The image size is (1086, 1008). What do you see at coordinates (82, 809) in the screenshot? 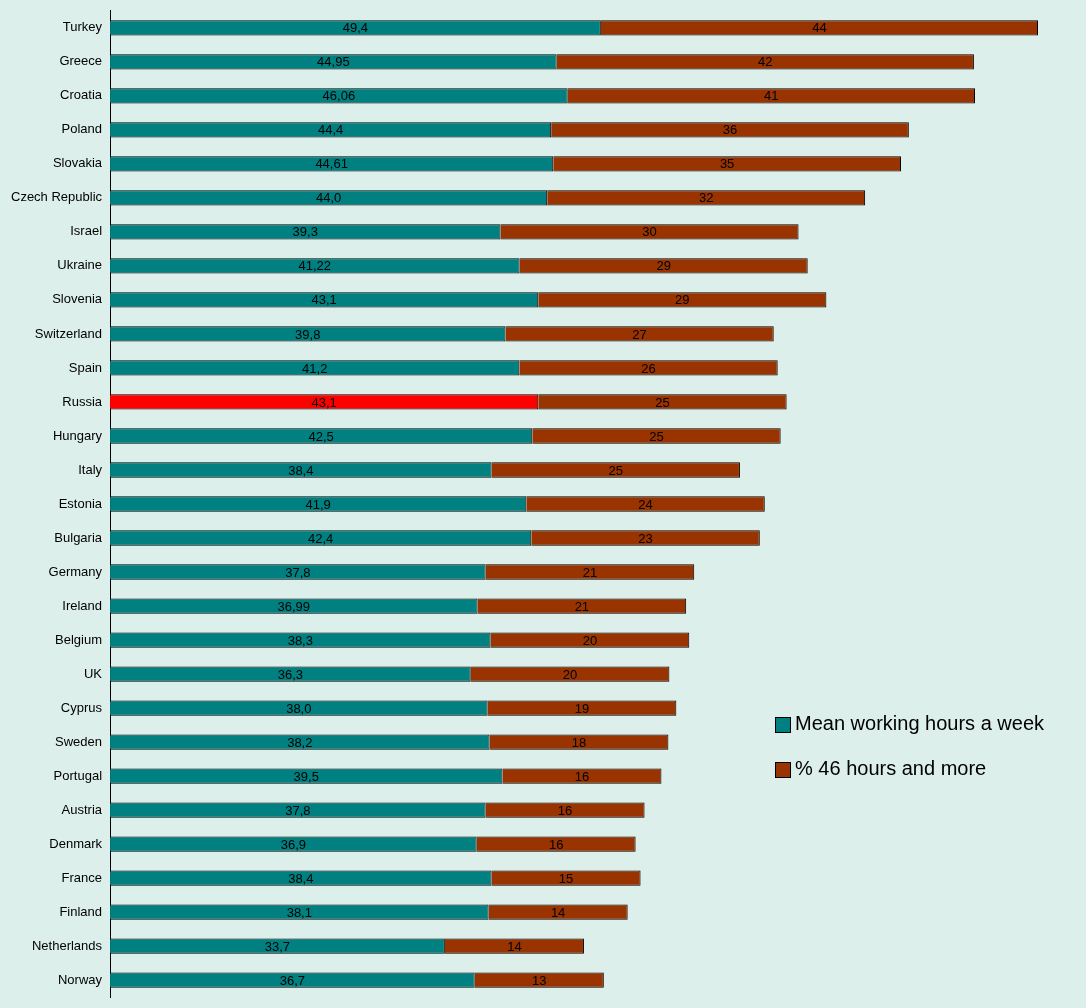
I see `y-tick-label: Austria` at bounding box center [82, 809].